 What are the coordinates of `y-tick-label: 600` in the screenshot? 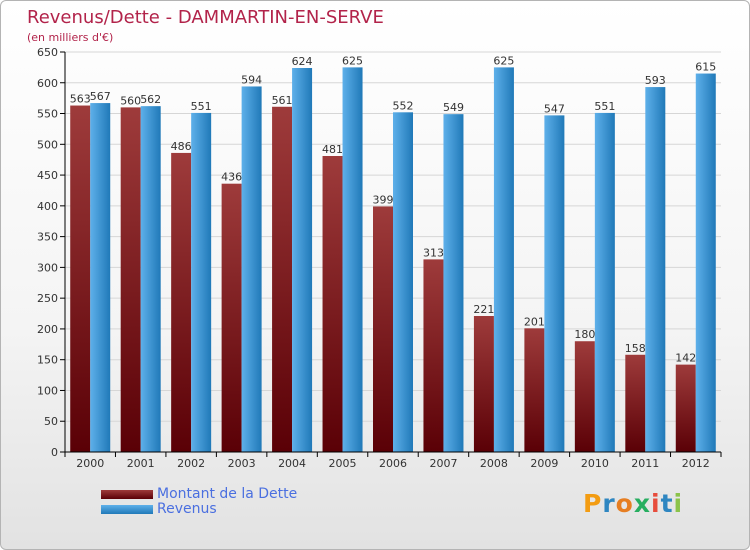 It's located at (47, 83).